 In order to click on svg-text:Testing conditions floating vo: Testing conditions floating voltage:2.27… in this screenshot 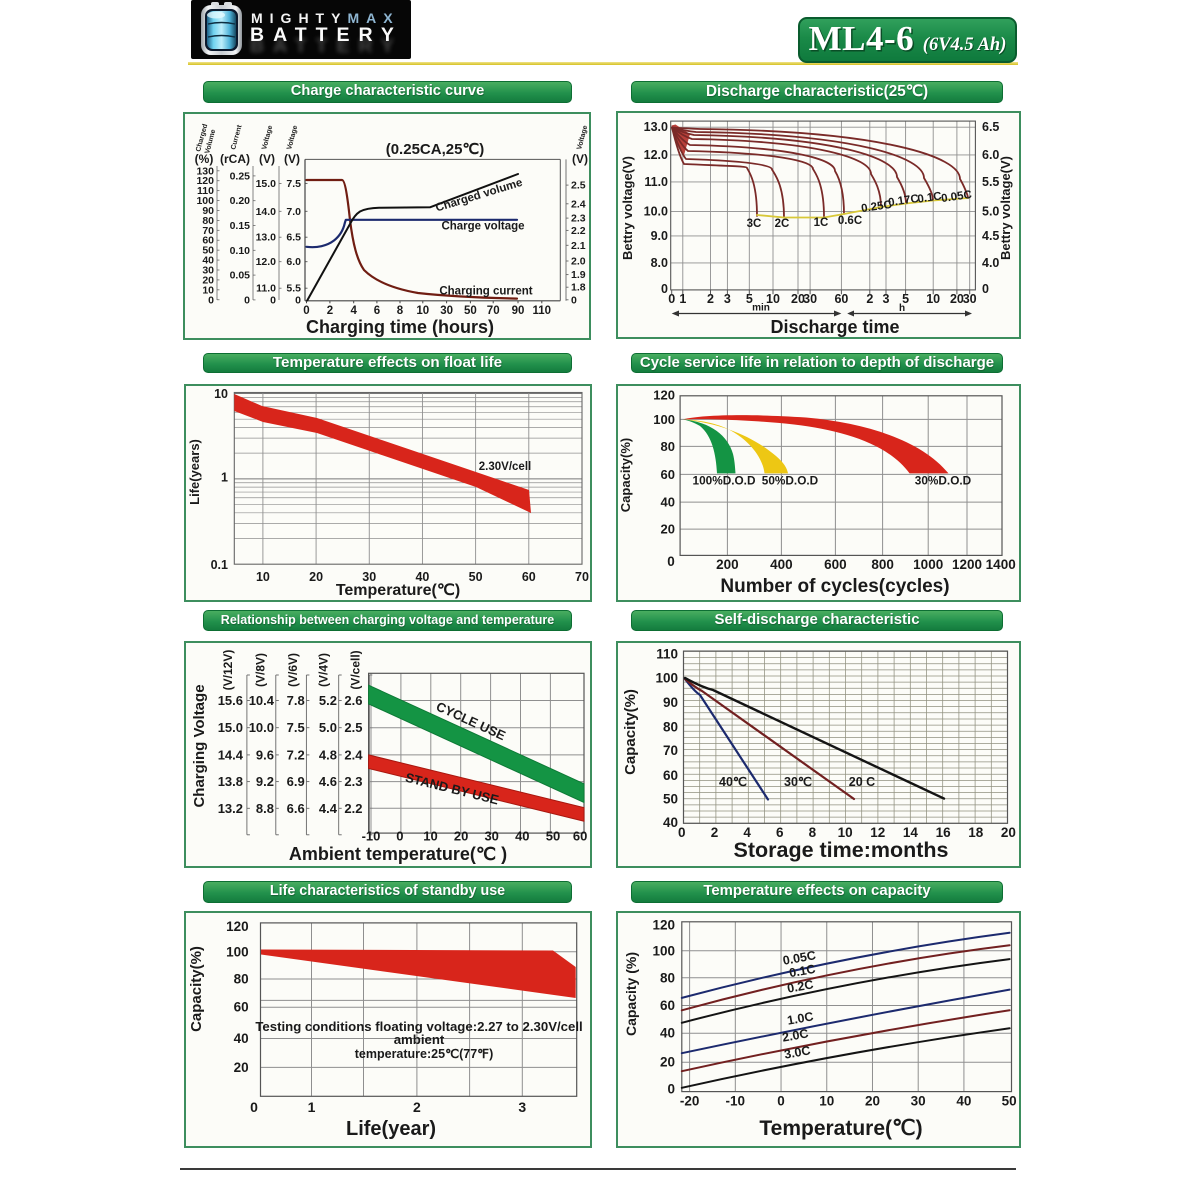, I will do `click(418, 1026)`.